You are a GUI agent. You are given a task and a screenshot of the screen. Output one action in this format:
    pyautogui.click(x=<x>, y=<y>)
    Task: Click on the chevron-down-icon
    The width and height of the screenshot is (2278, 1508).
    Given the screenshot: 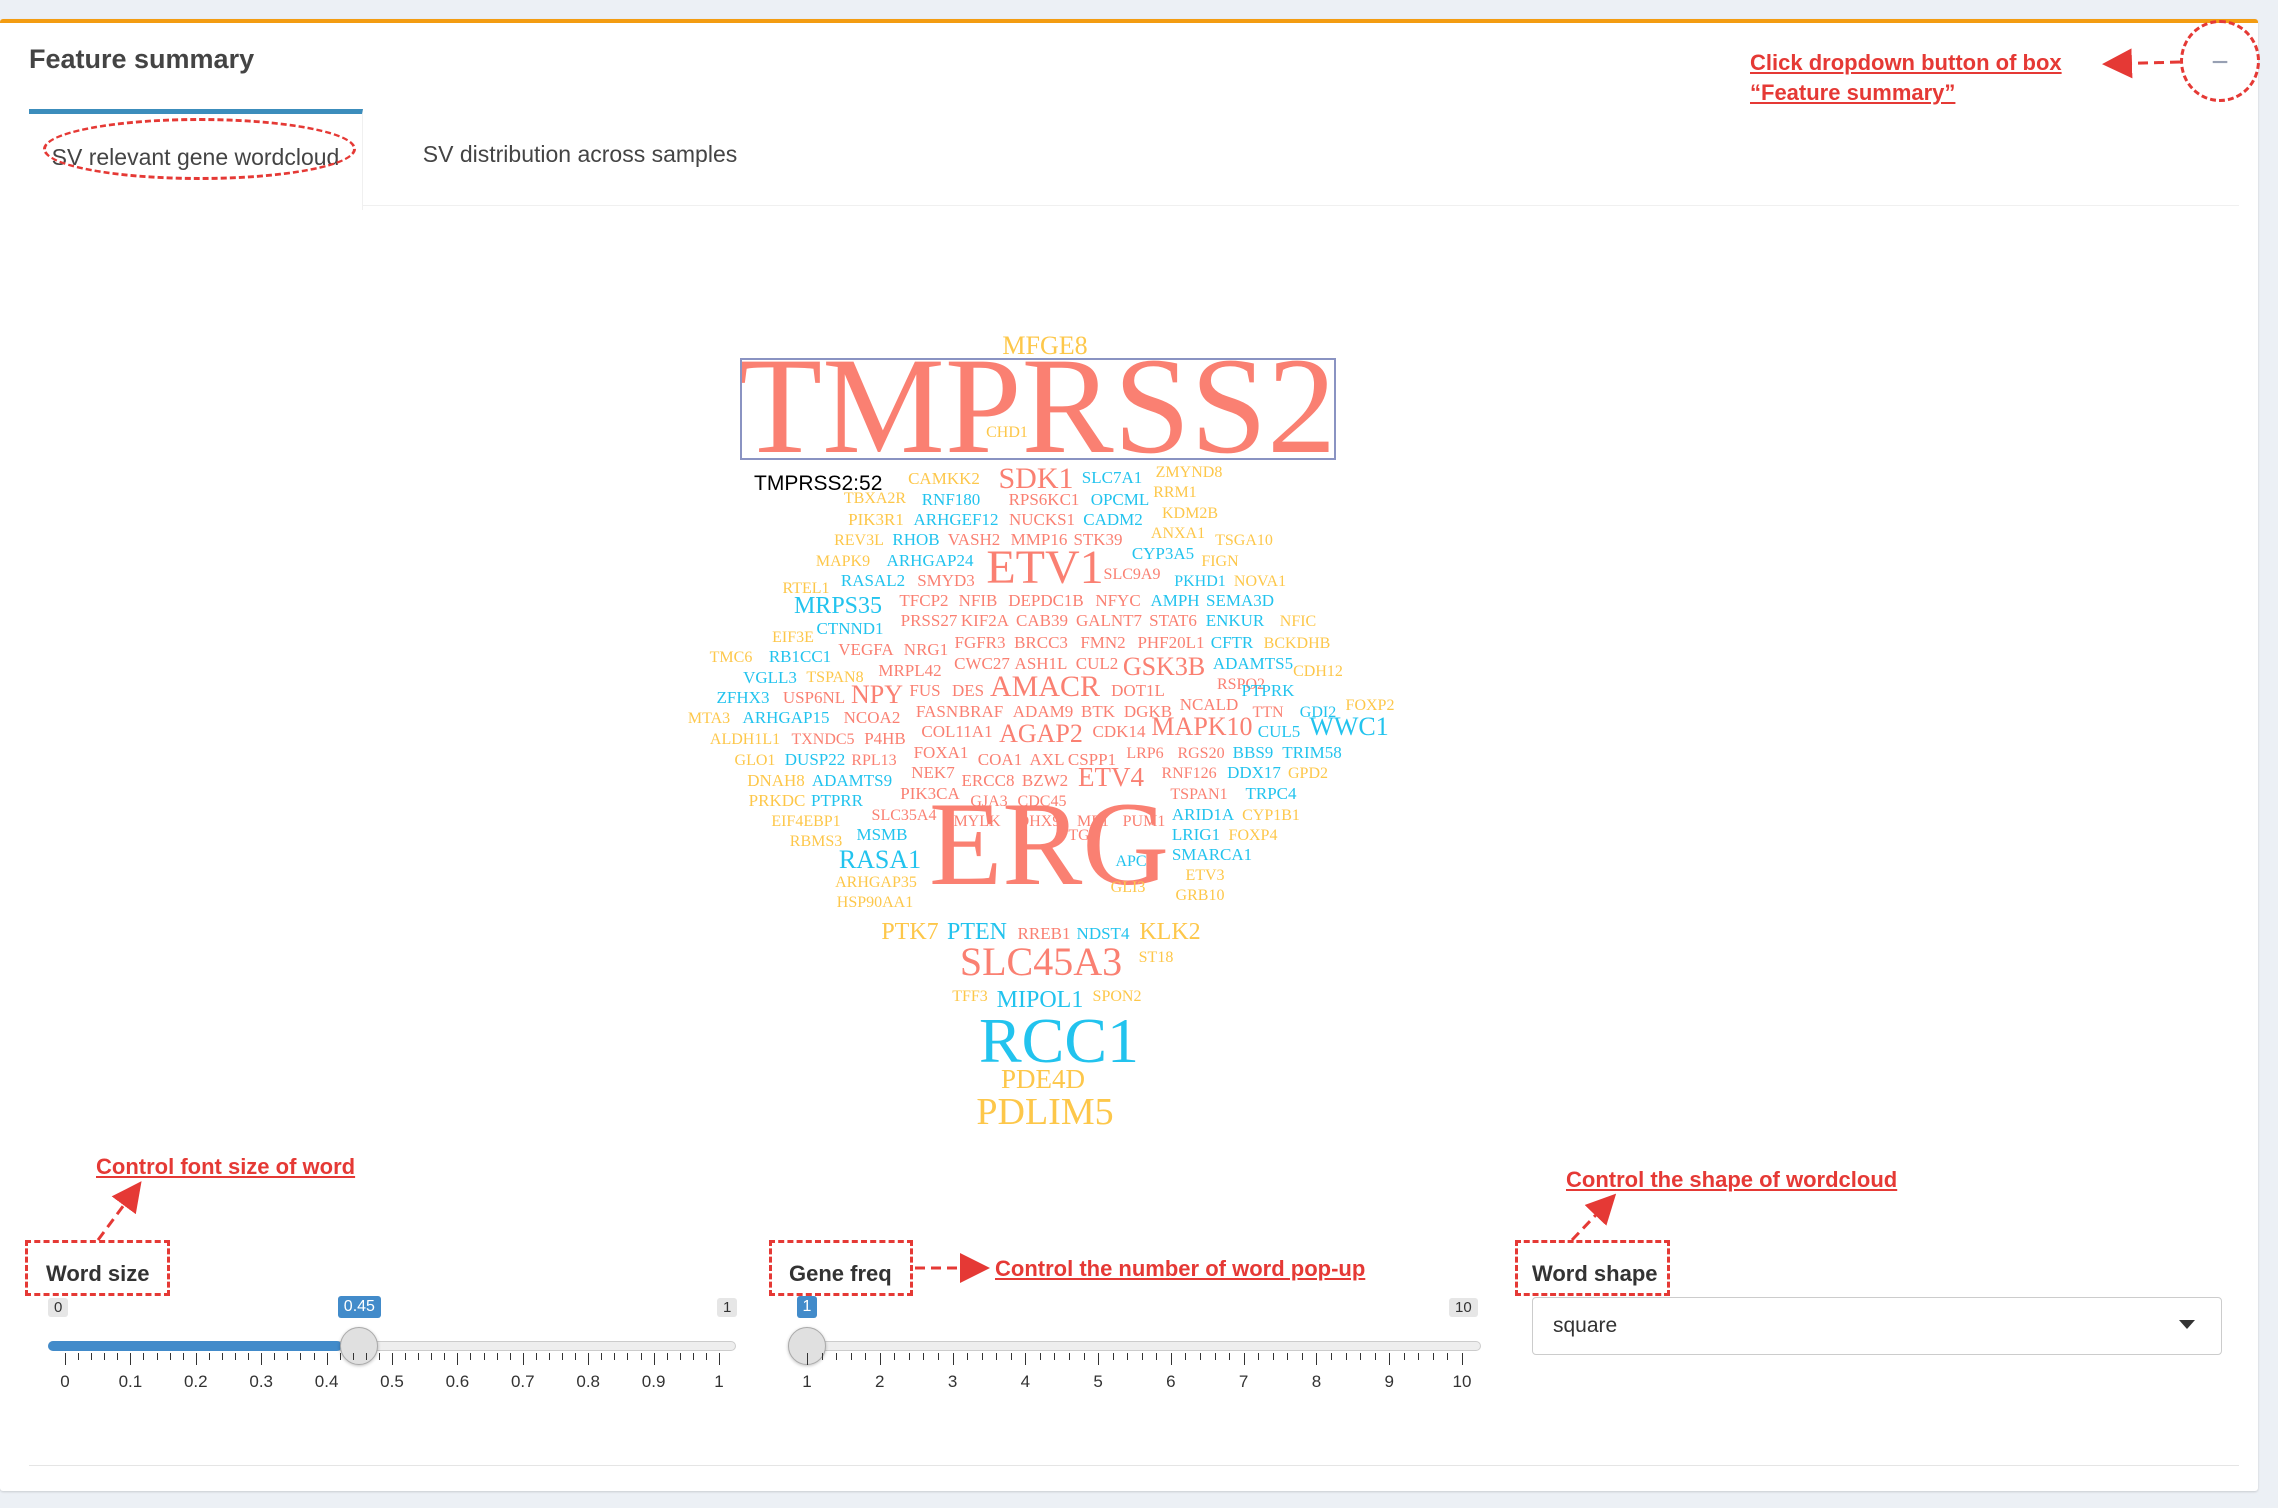 What is the action you would take?
    pyautogui.click(x=2187, y=1324)
    